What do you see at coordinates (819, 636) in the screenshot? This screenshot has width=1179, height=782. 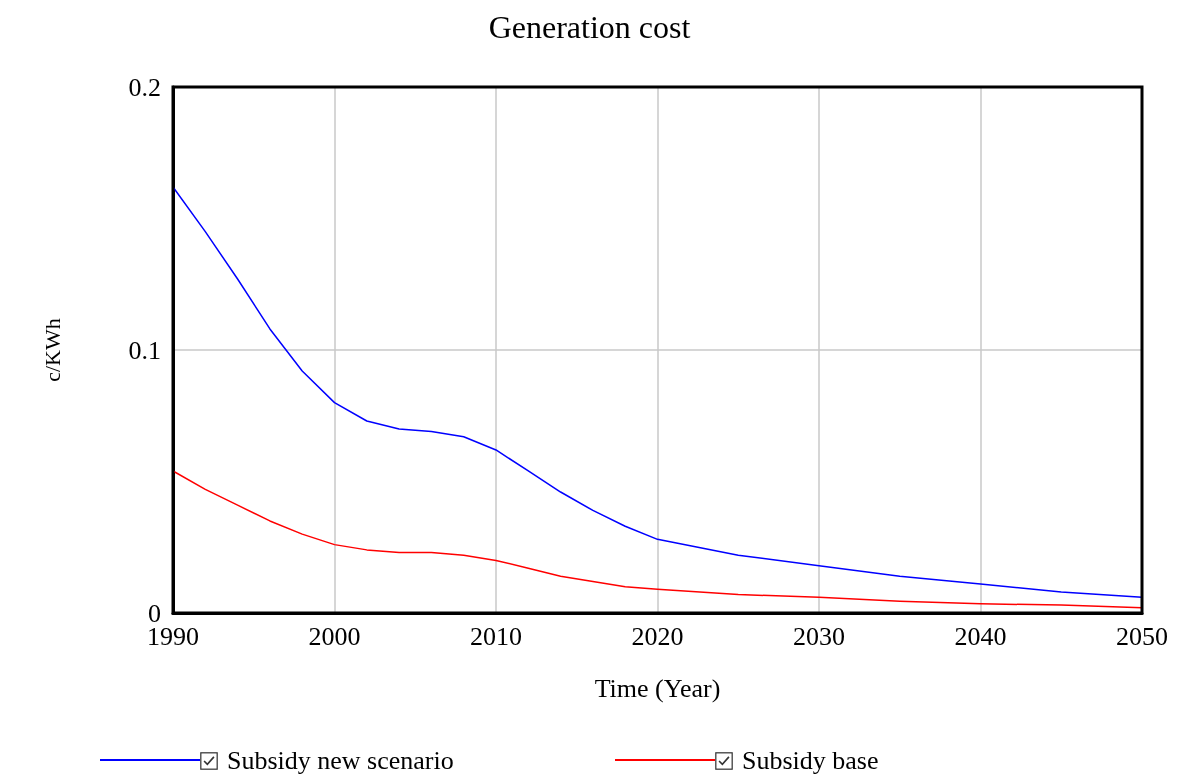 I see `x-tick-label: 2030` at bounding box center [819, 636].